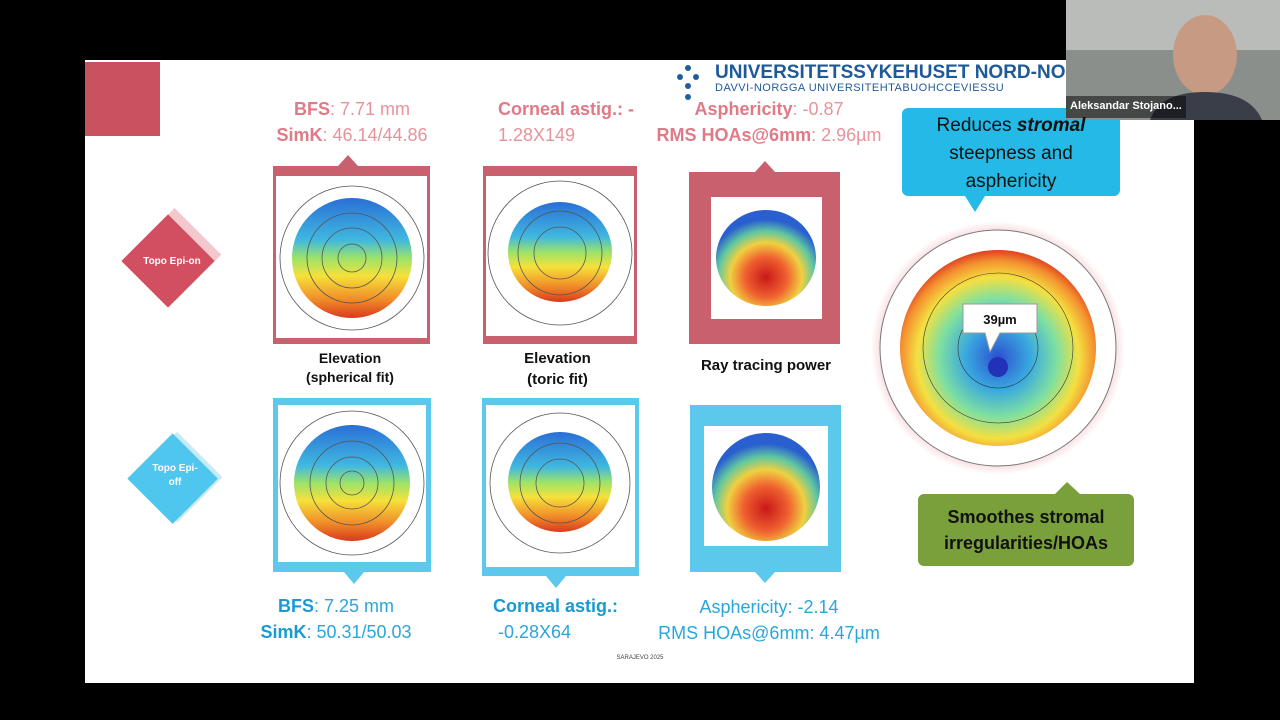  I want to click on logo-subtitle: DAVVI-NORGGA UNIVERSITEHTABUOHCCEVIESSU, so click(860, 88).